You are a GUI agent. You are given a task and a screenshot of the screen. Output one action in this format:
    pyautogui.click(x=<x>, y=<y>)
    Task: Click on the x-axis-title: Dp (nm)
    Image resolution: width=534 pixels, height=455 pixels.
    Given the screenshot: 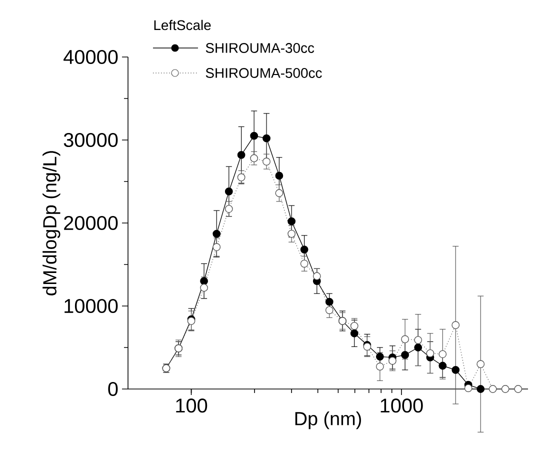 What is the action you would take?
    pyautogui.click(x=328, y=420)
    